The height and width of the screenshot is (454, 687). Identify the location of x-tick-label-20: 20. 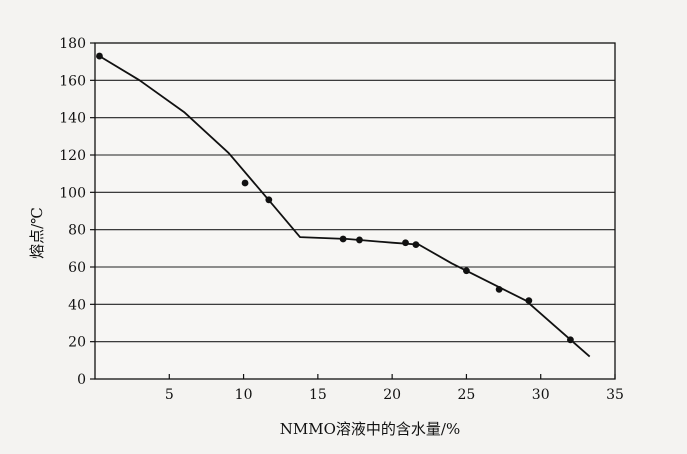
(392, 395).